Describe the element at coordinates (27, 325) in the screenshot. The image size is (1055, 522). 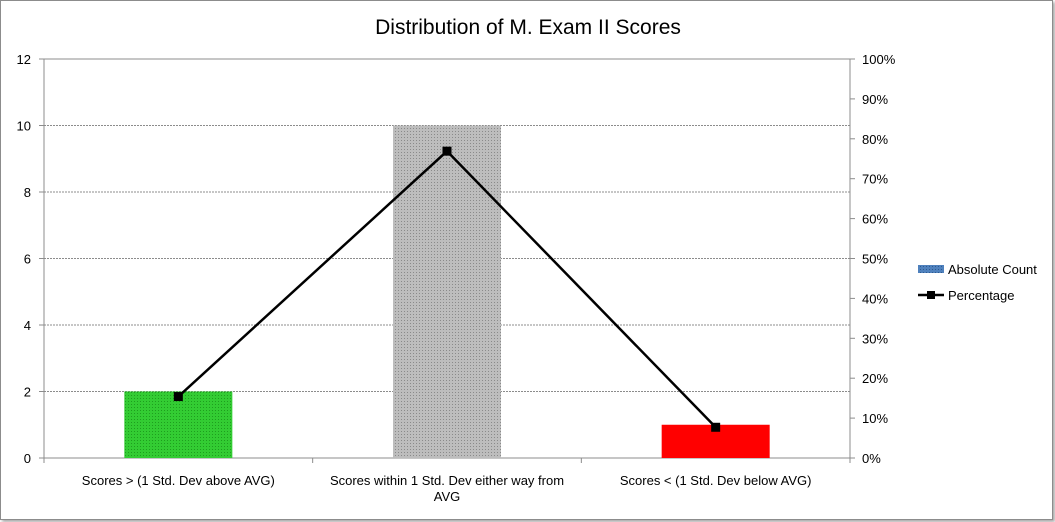
I see `y-tick-label: 4` at that location.